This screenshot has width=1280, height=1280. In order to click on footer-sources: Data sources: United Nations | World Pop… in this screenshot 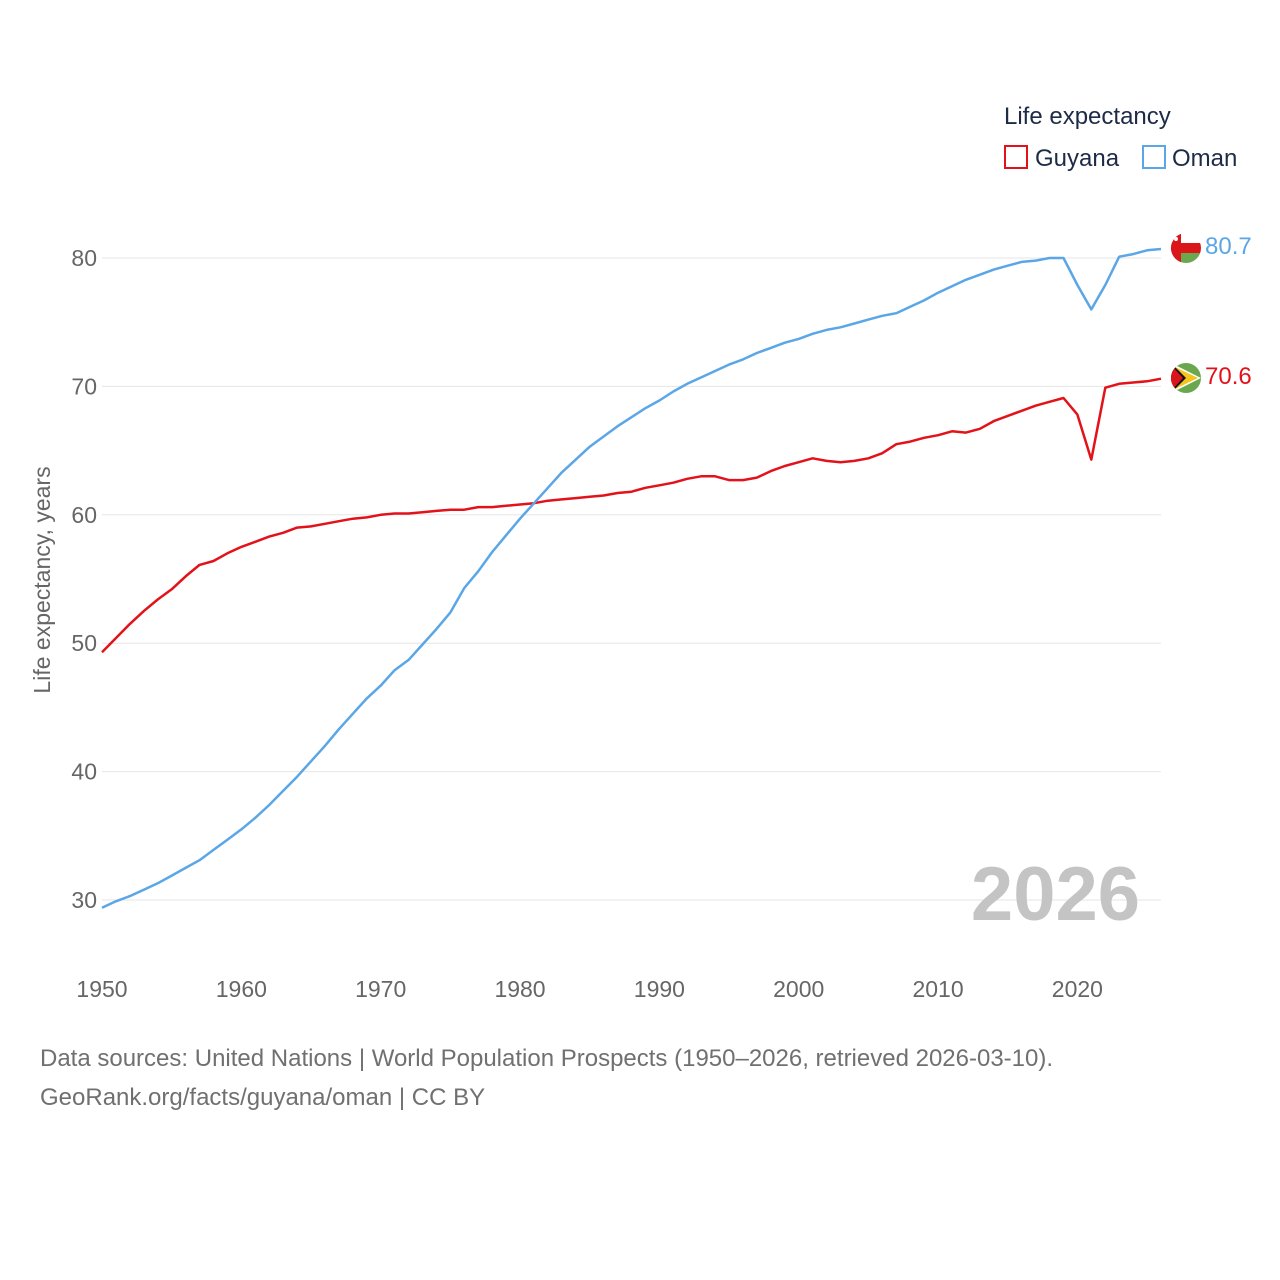, I will do `click(547, 1058)`.